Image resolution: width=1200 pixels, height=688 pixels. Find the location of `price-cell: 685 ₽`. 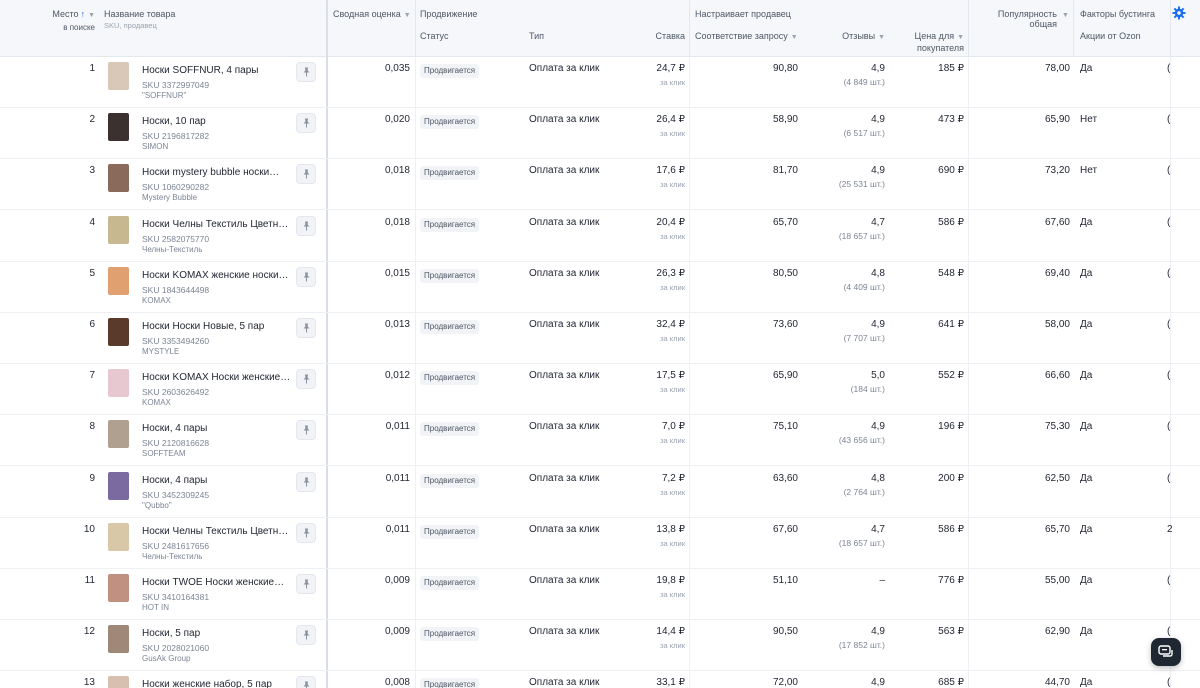

price-cell: 685 ₽ is located at coordinates (951, 682).